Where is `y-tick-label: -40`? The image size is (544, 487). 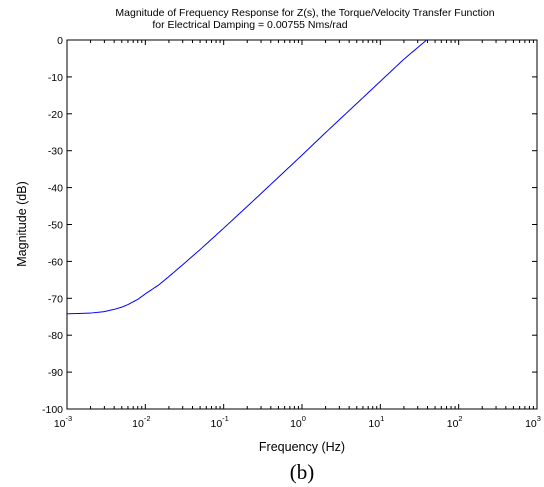 y-tick-label: -40 is located at coordinates (55, 189).